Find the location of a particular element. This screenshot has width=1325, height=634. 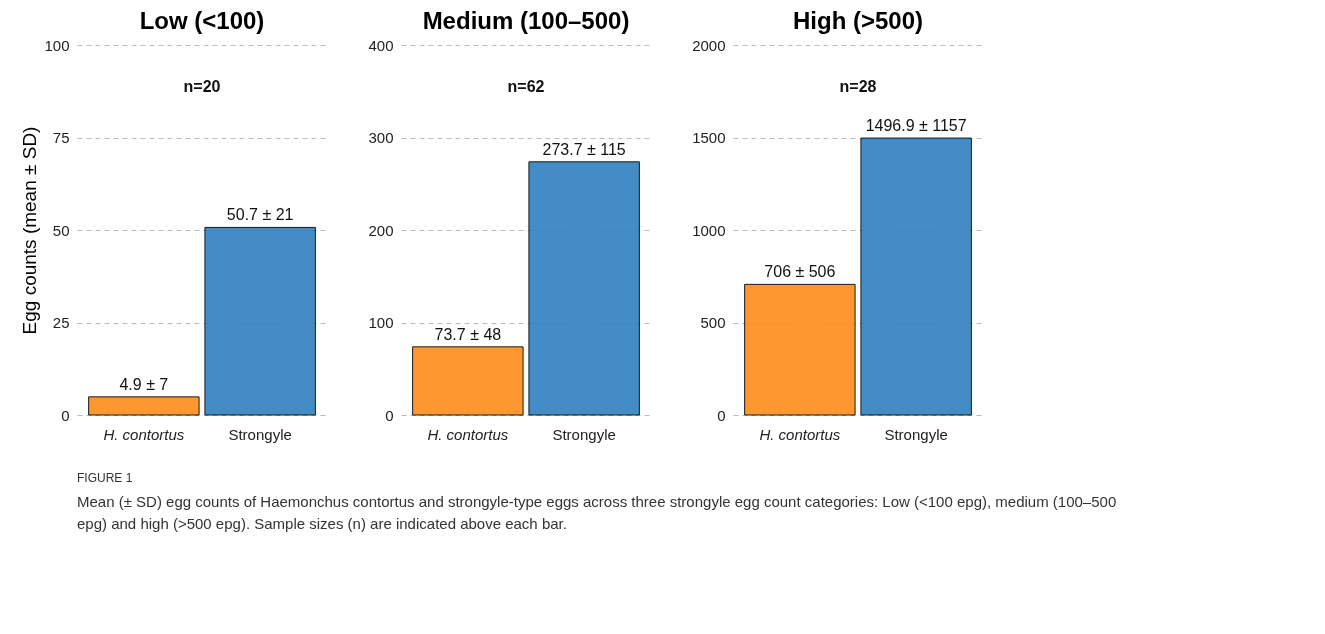

data-label: 1496.9 ± 1157 is located at coordinates (916, 126).